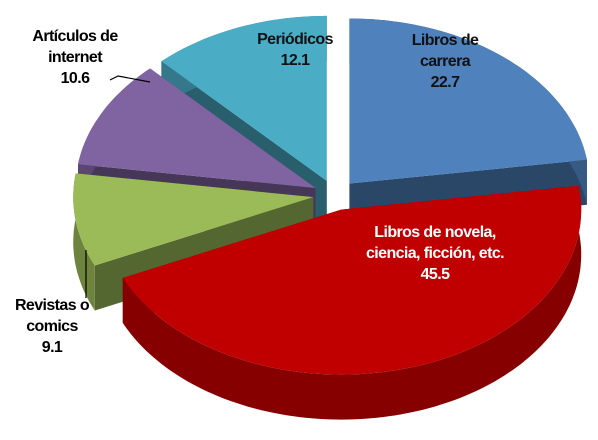  What do you see at coordinates (75, 78) in the screenshot?
I see `value-label: 10.6` at bounding box center [75, 78].